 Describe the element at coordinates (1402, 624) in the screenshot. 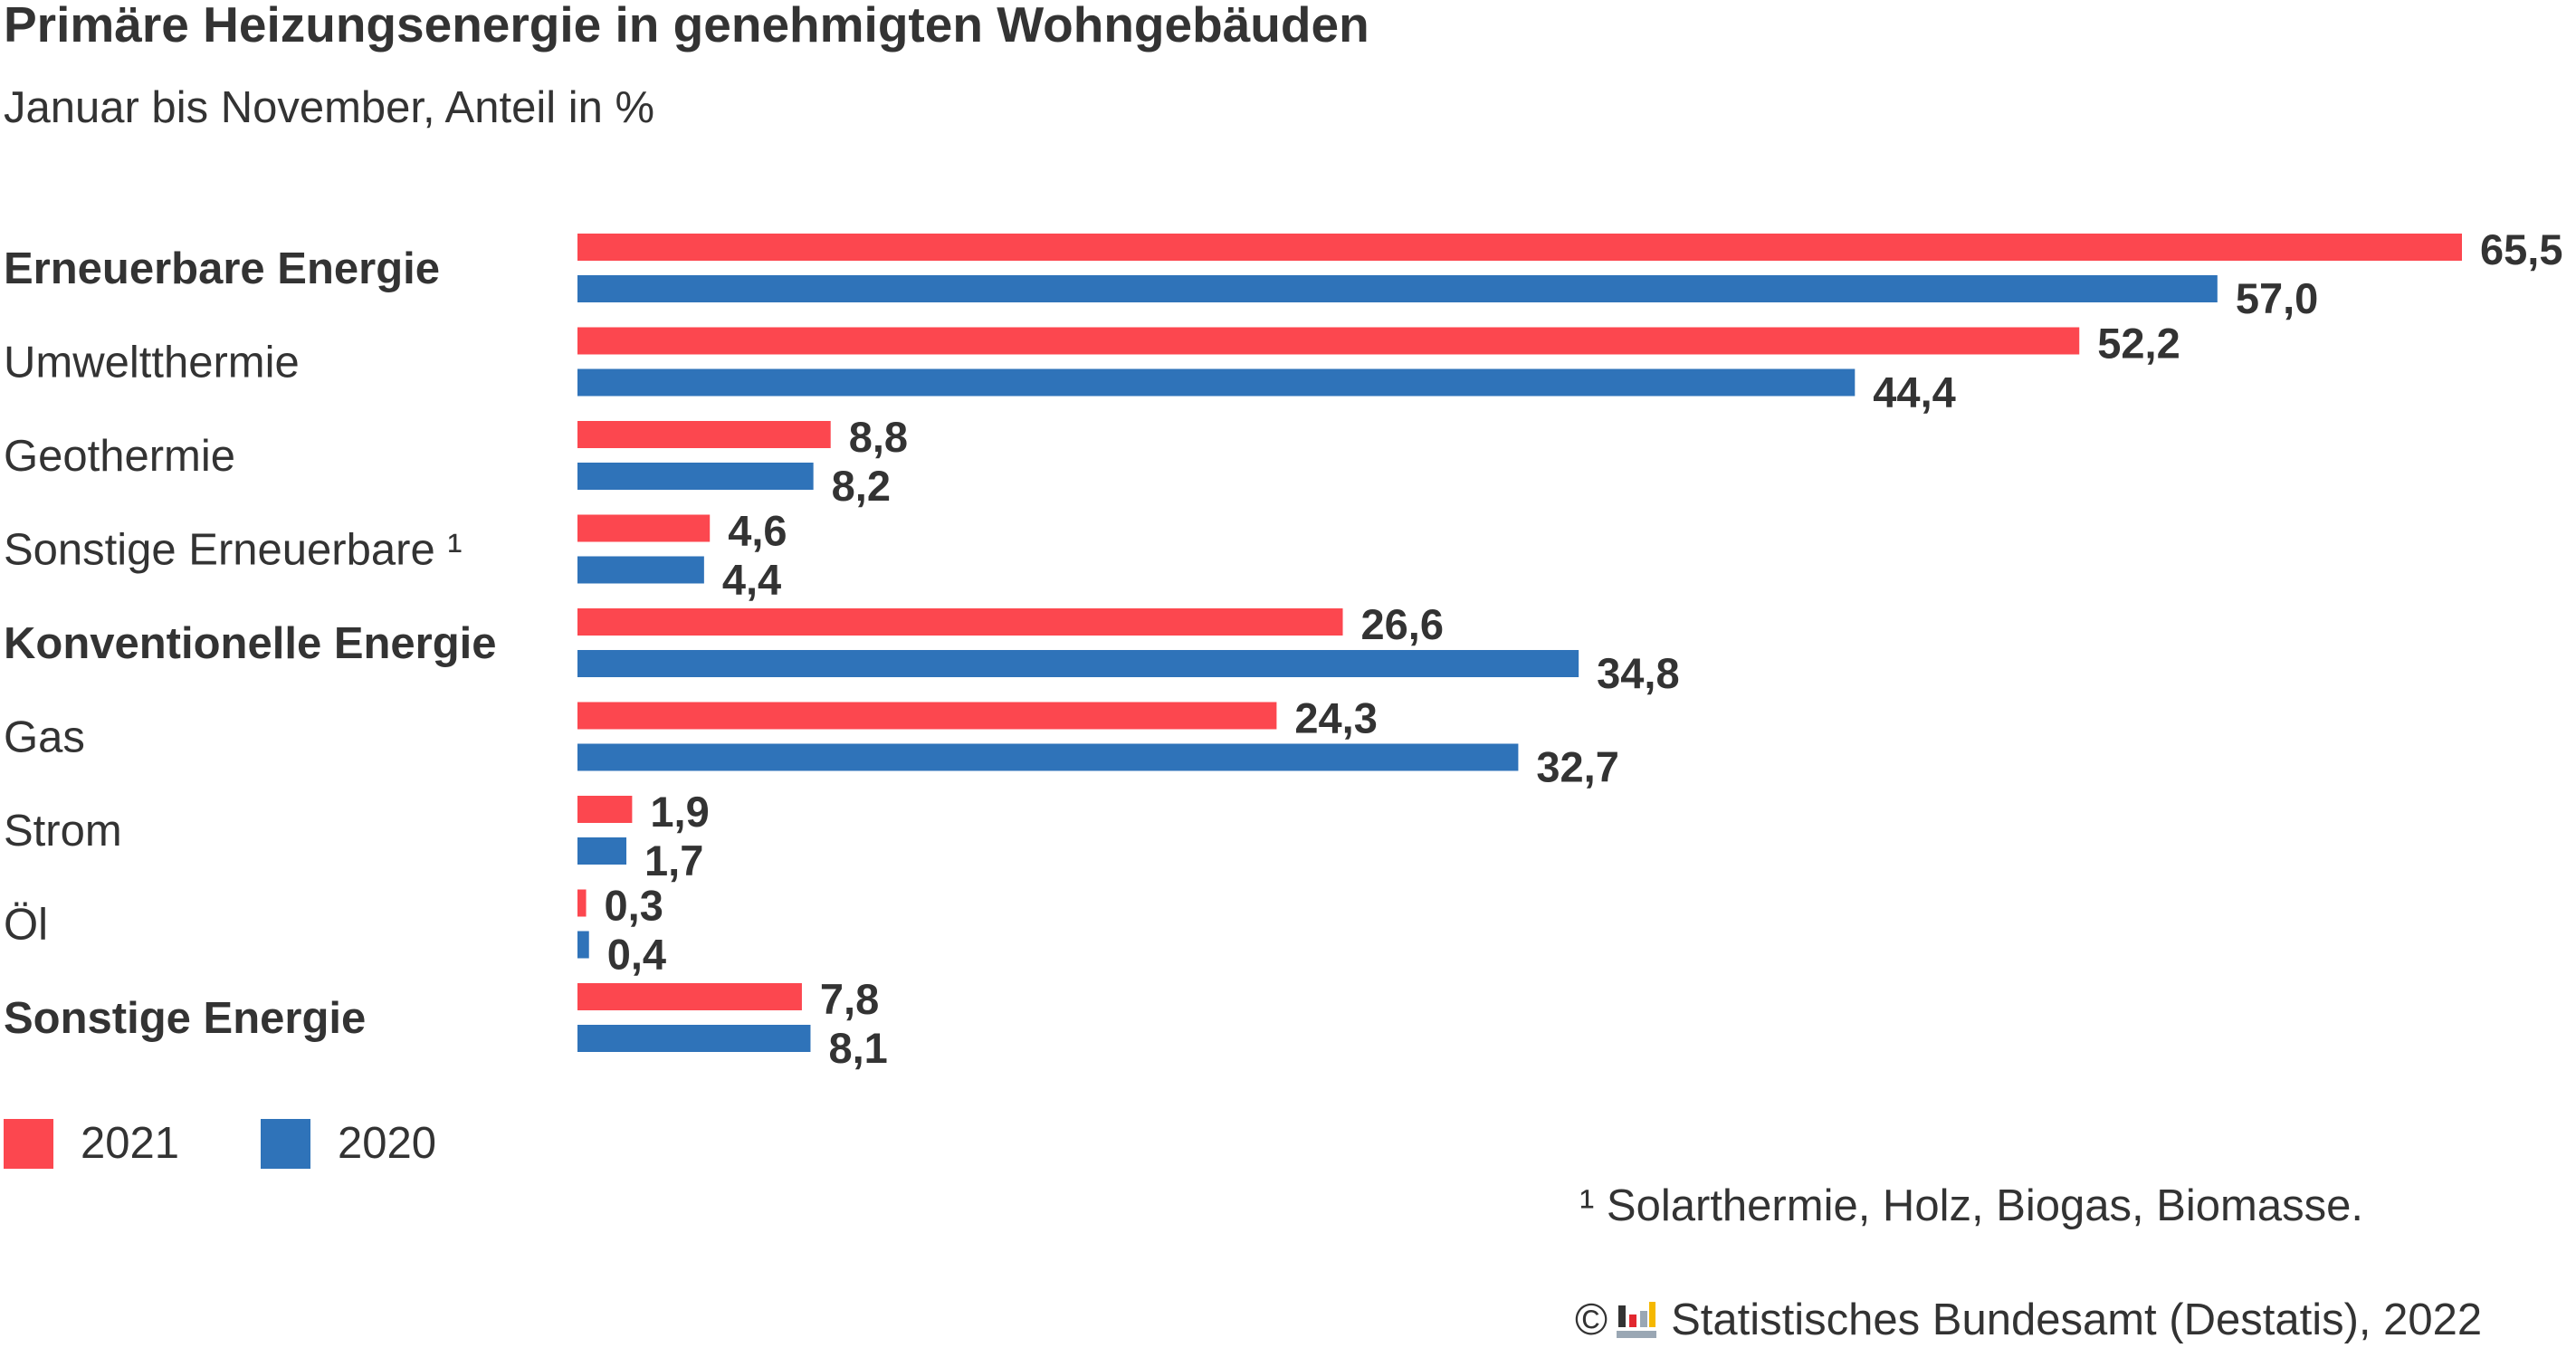

I see `value-label-2021-5: 26,6` at that location.